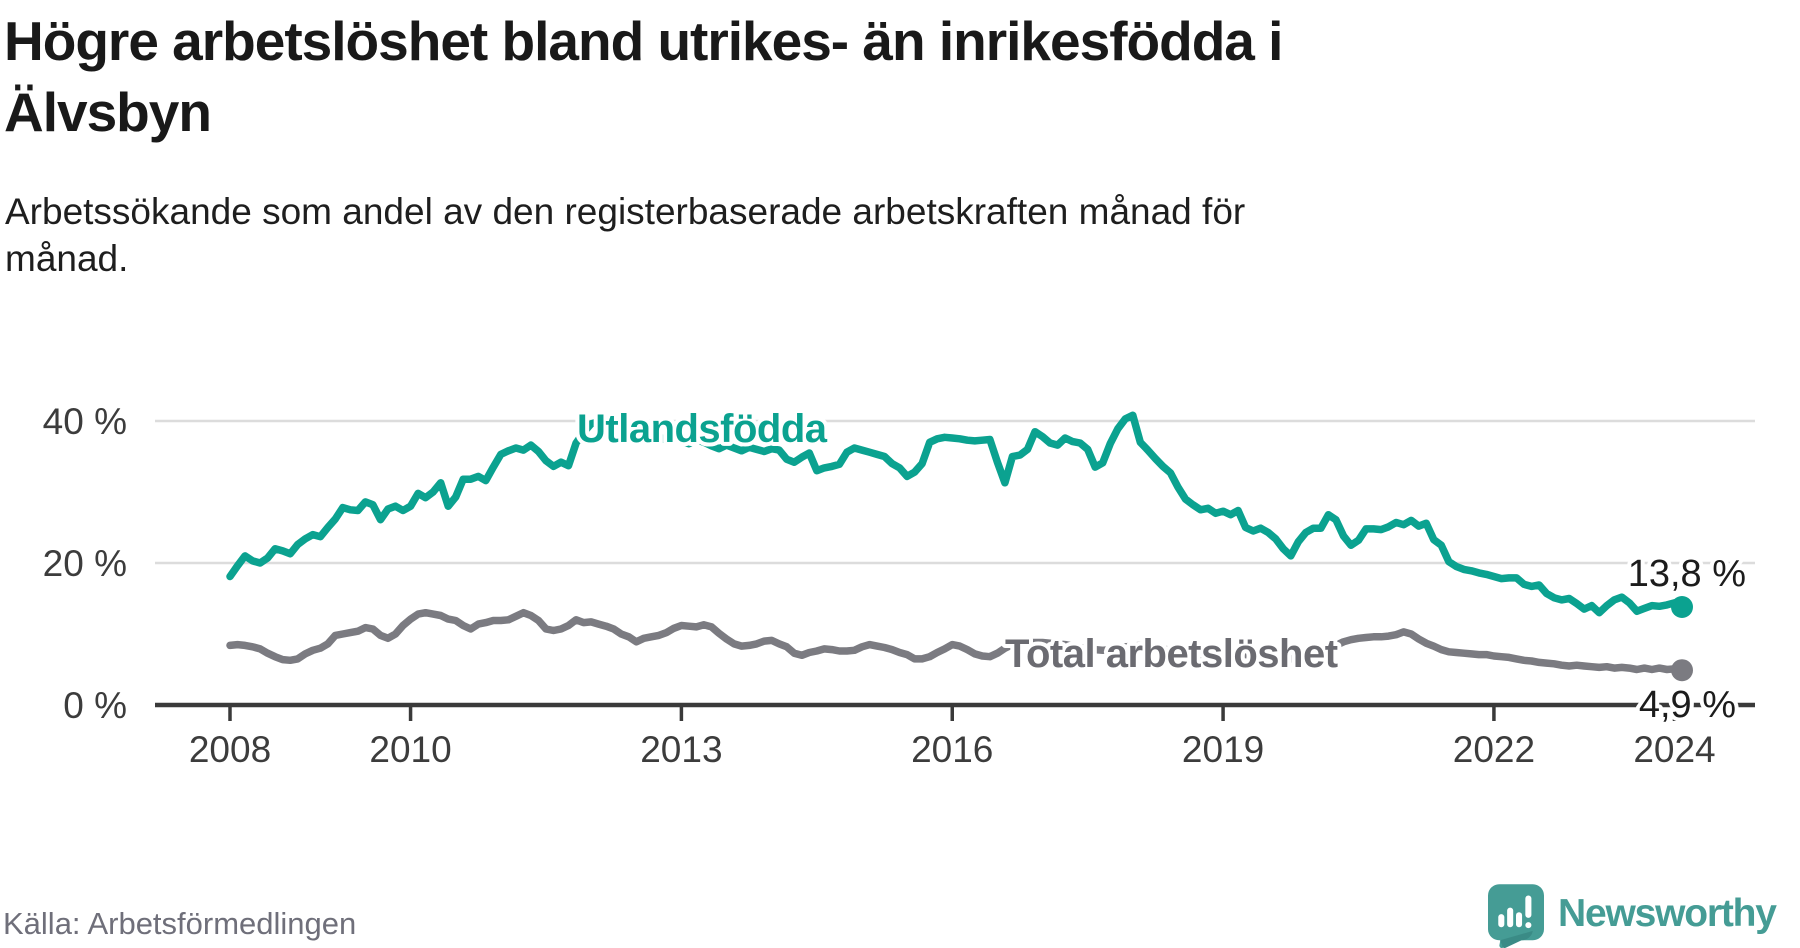 Image resolution: width=1800 pixels, height=948 pixels. I want to click on y-tick-label: 40 %, so click(85, 421).